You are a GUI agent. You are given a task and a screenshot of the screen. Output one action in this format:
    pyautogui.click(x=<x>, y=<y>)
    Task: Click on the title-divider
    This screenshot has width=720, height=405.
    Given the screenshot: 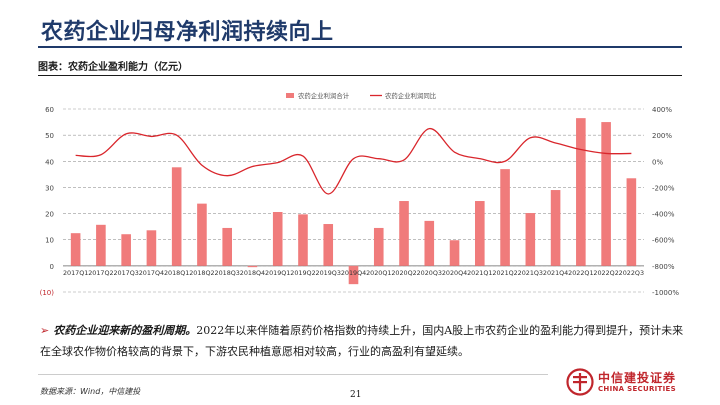 What is the action you would take?
    pyautogui.click(x=360, y=47)
    